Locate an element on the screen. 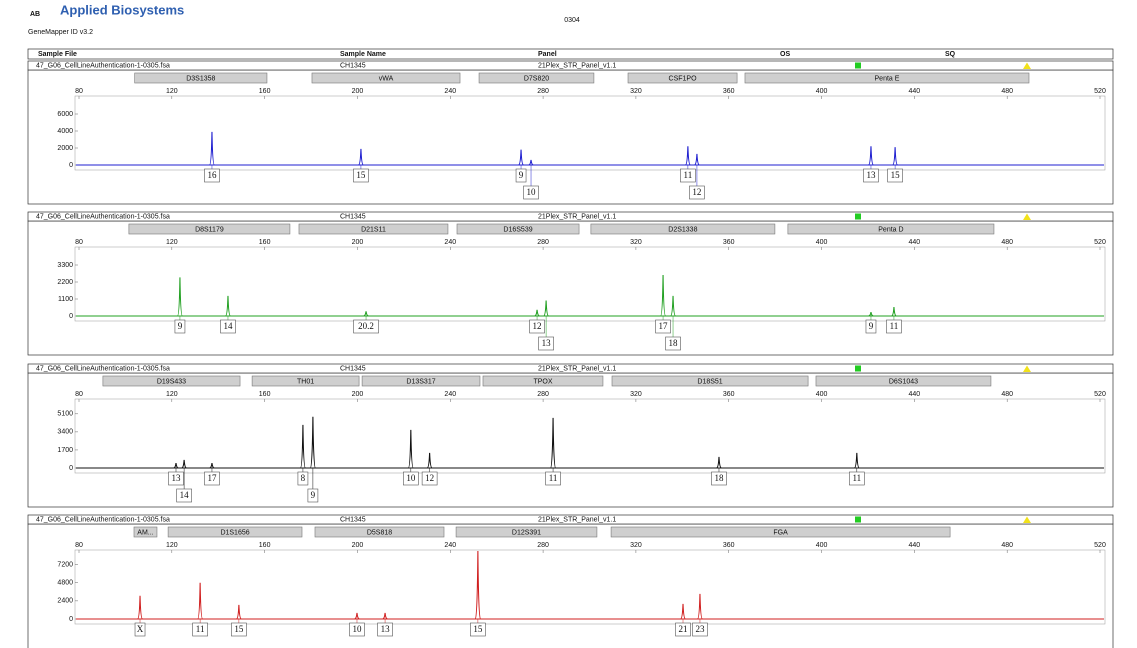 The width and height of the screenshot is (1137, 648). allele-label: 11 is located at coordinates (856, 478).